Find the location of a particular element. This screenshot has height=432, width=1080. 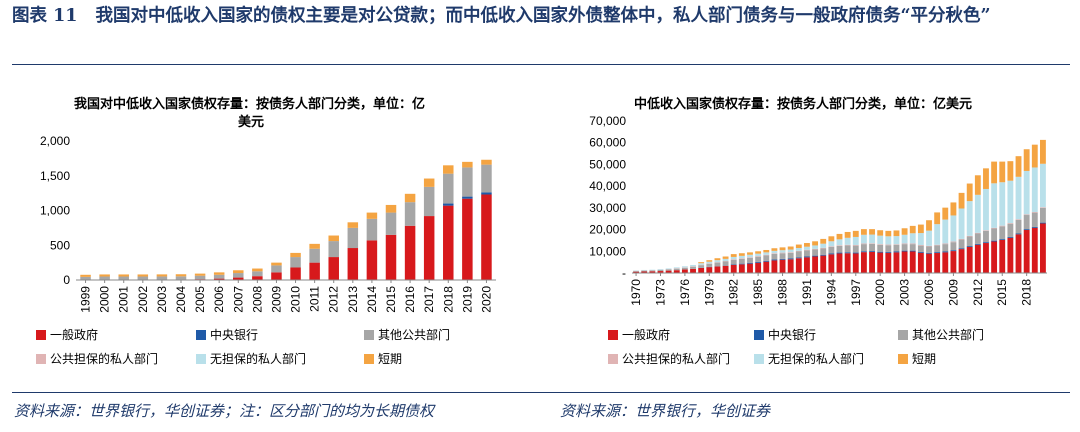

legend-label: 无担保的私人部门 is located at coordinates (816, 359).